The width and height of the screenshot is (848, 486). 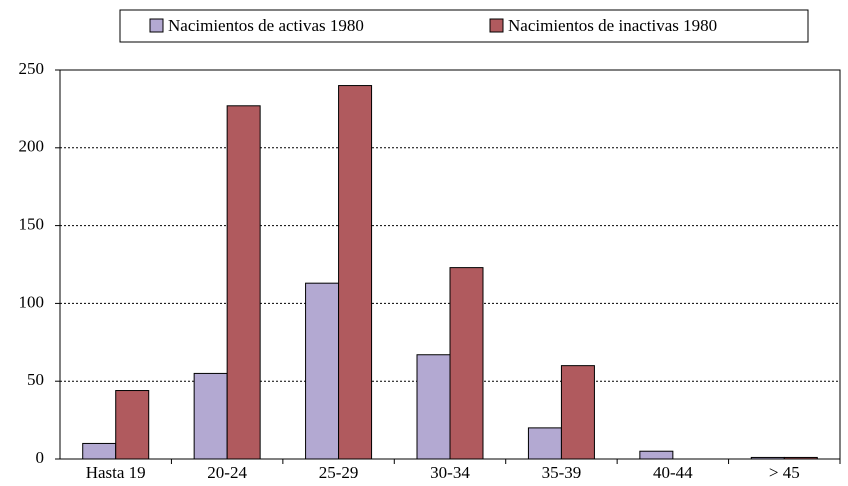 I want to click on y-tick-label: 250, so click(x=32, y=68).